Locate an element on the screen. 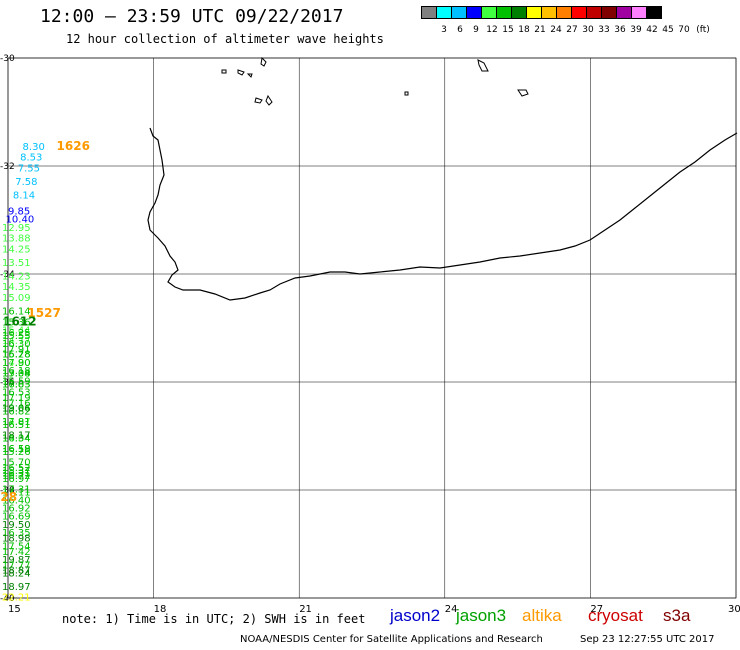 The image size is (740, 650). wave-height-label: 17.91 is located at coordinates (16, 349).